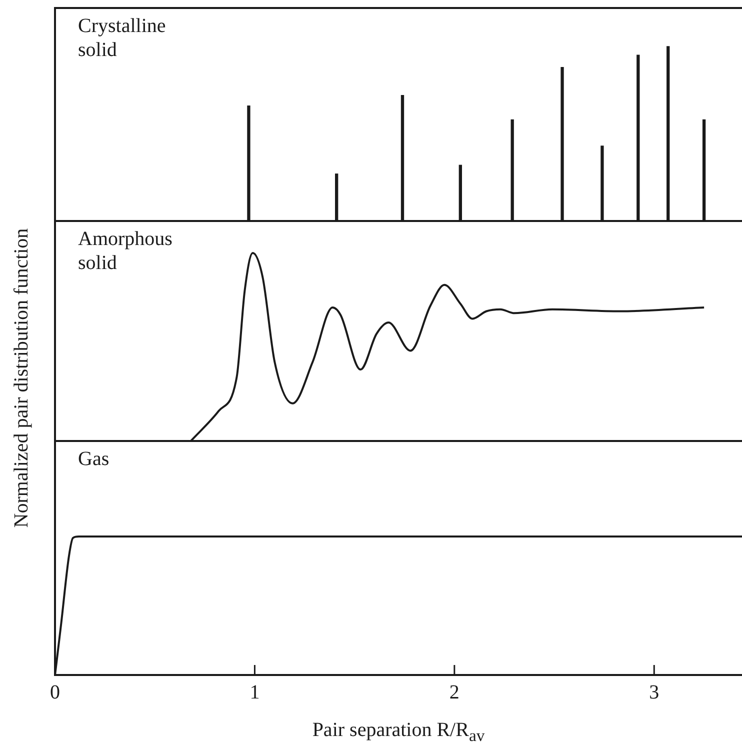 The width and height of the screenshot is (742, 747). Describe the element at coordinates (398, 732) in the screenshot. I see `x-axis-title: Pair separation R/R$_{av}$` at that location.